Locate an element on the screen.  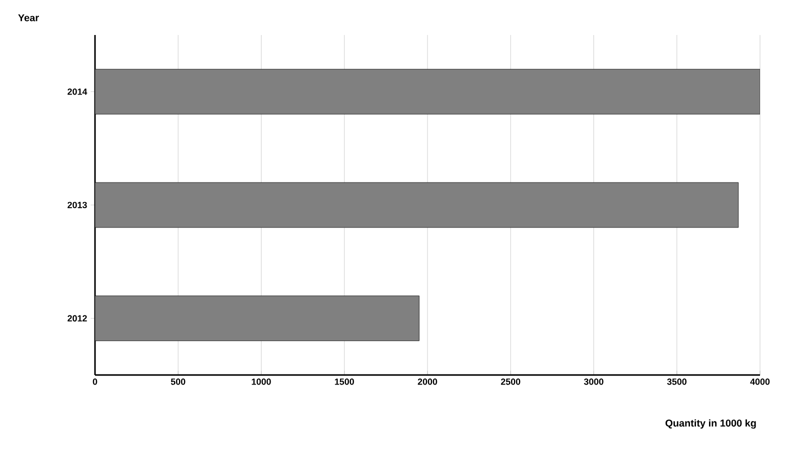
y-tick-label: 2013 is located at coordinates (77, 205).